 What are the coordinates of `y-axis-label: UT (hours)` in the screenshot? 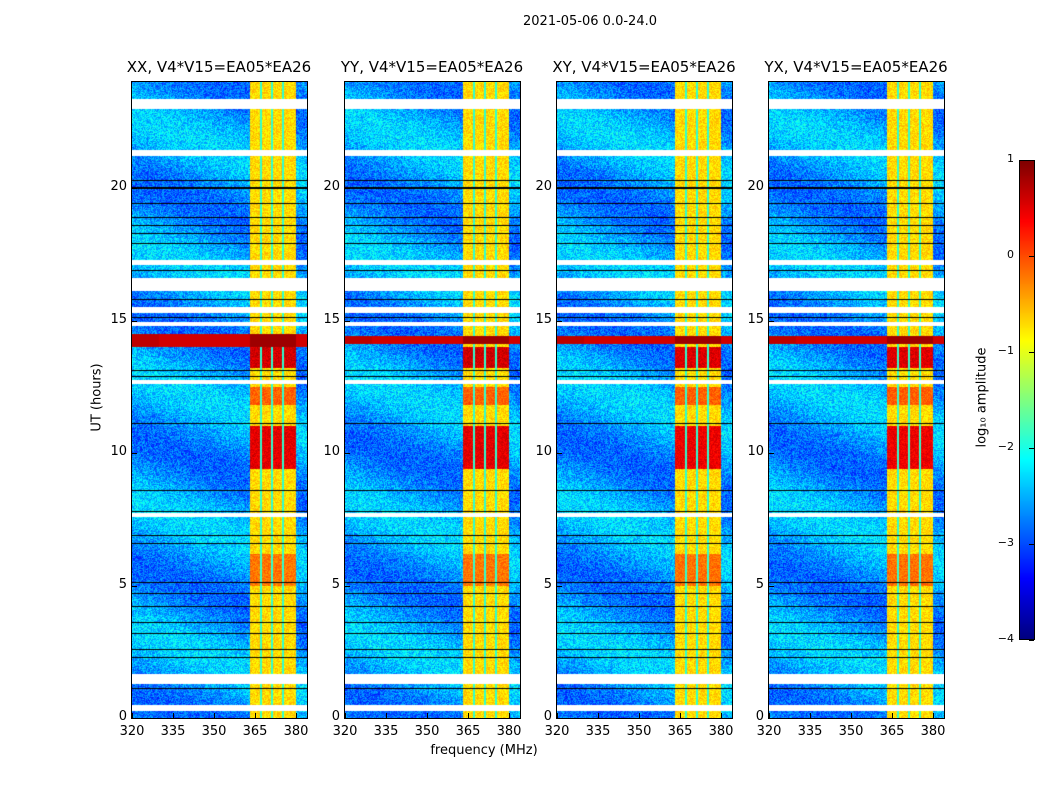 It's located at (97, 397).